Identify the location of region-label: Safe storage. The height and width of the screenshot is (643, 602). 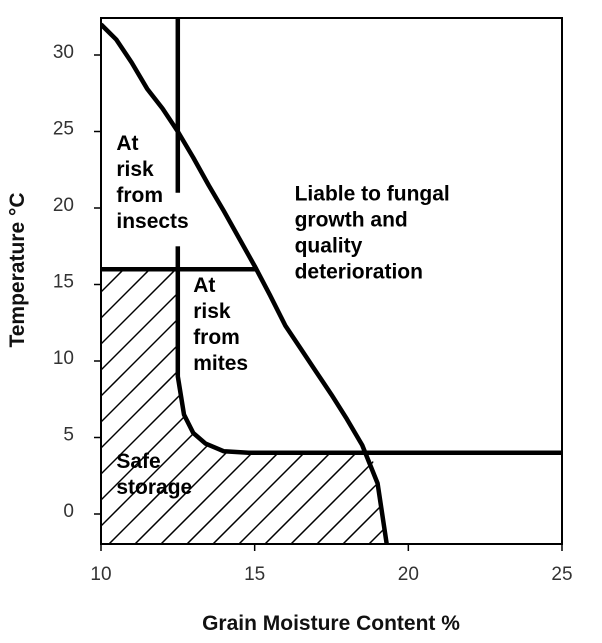
(154, 474).